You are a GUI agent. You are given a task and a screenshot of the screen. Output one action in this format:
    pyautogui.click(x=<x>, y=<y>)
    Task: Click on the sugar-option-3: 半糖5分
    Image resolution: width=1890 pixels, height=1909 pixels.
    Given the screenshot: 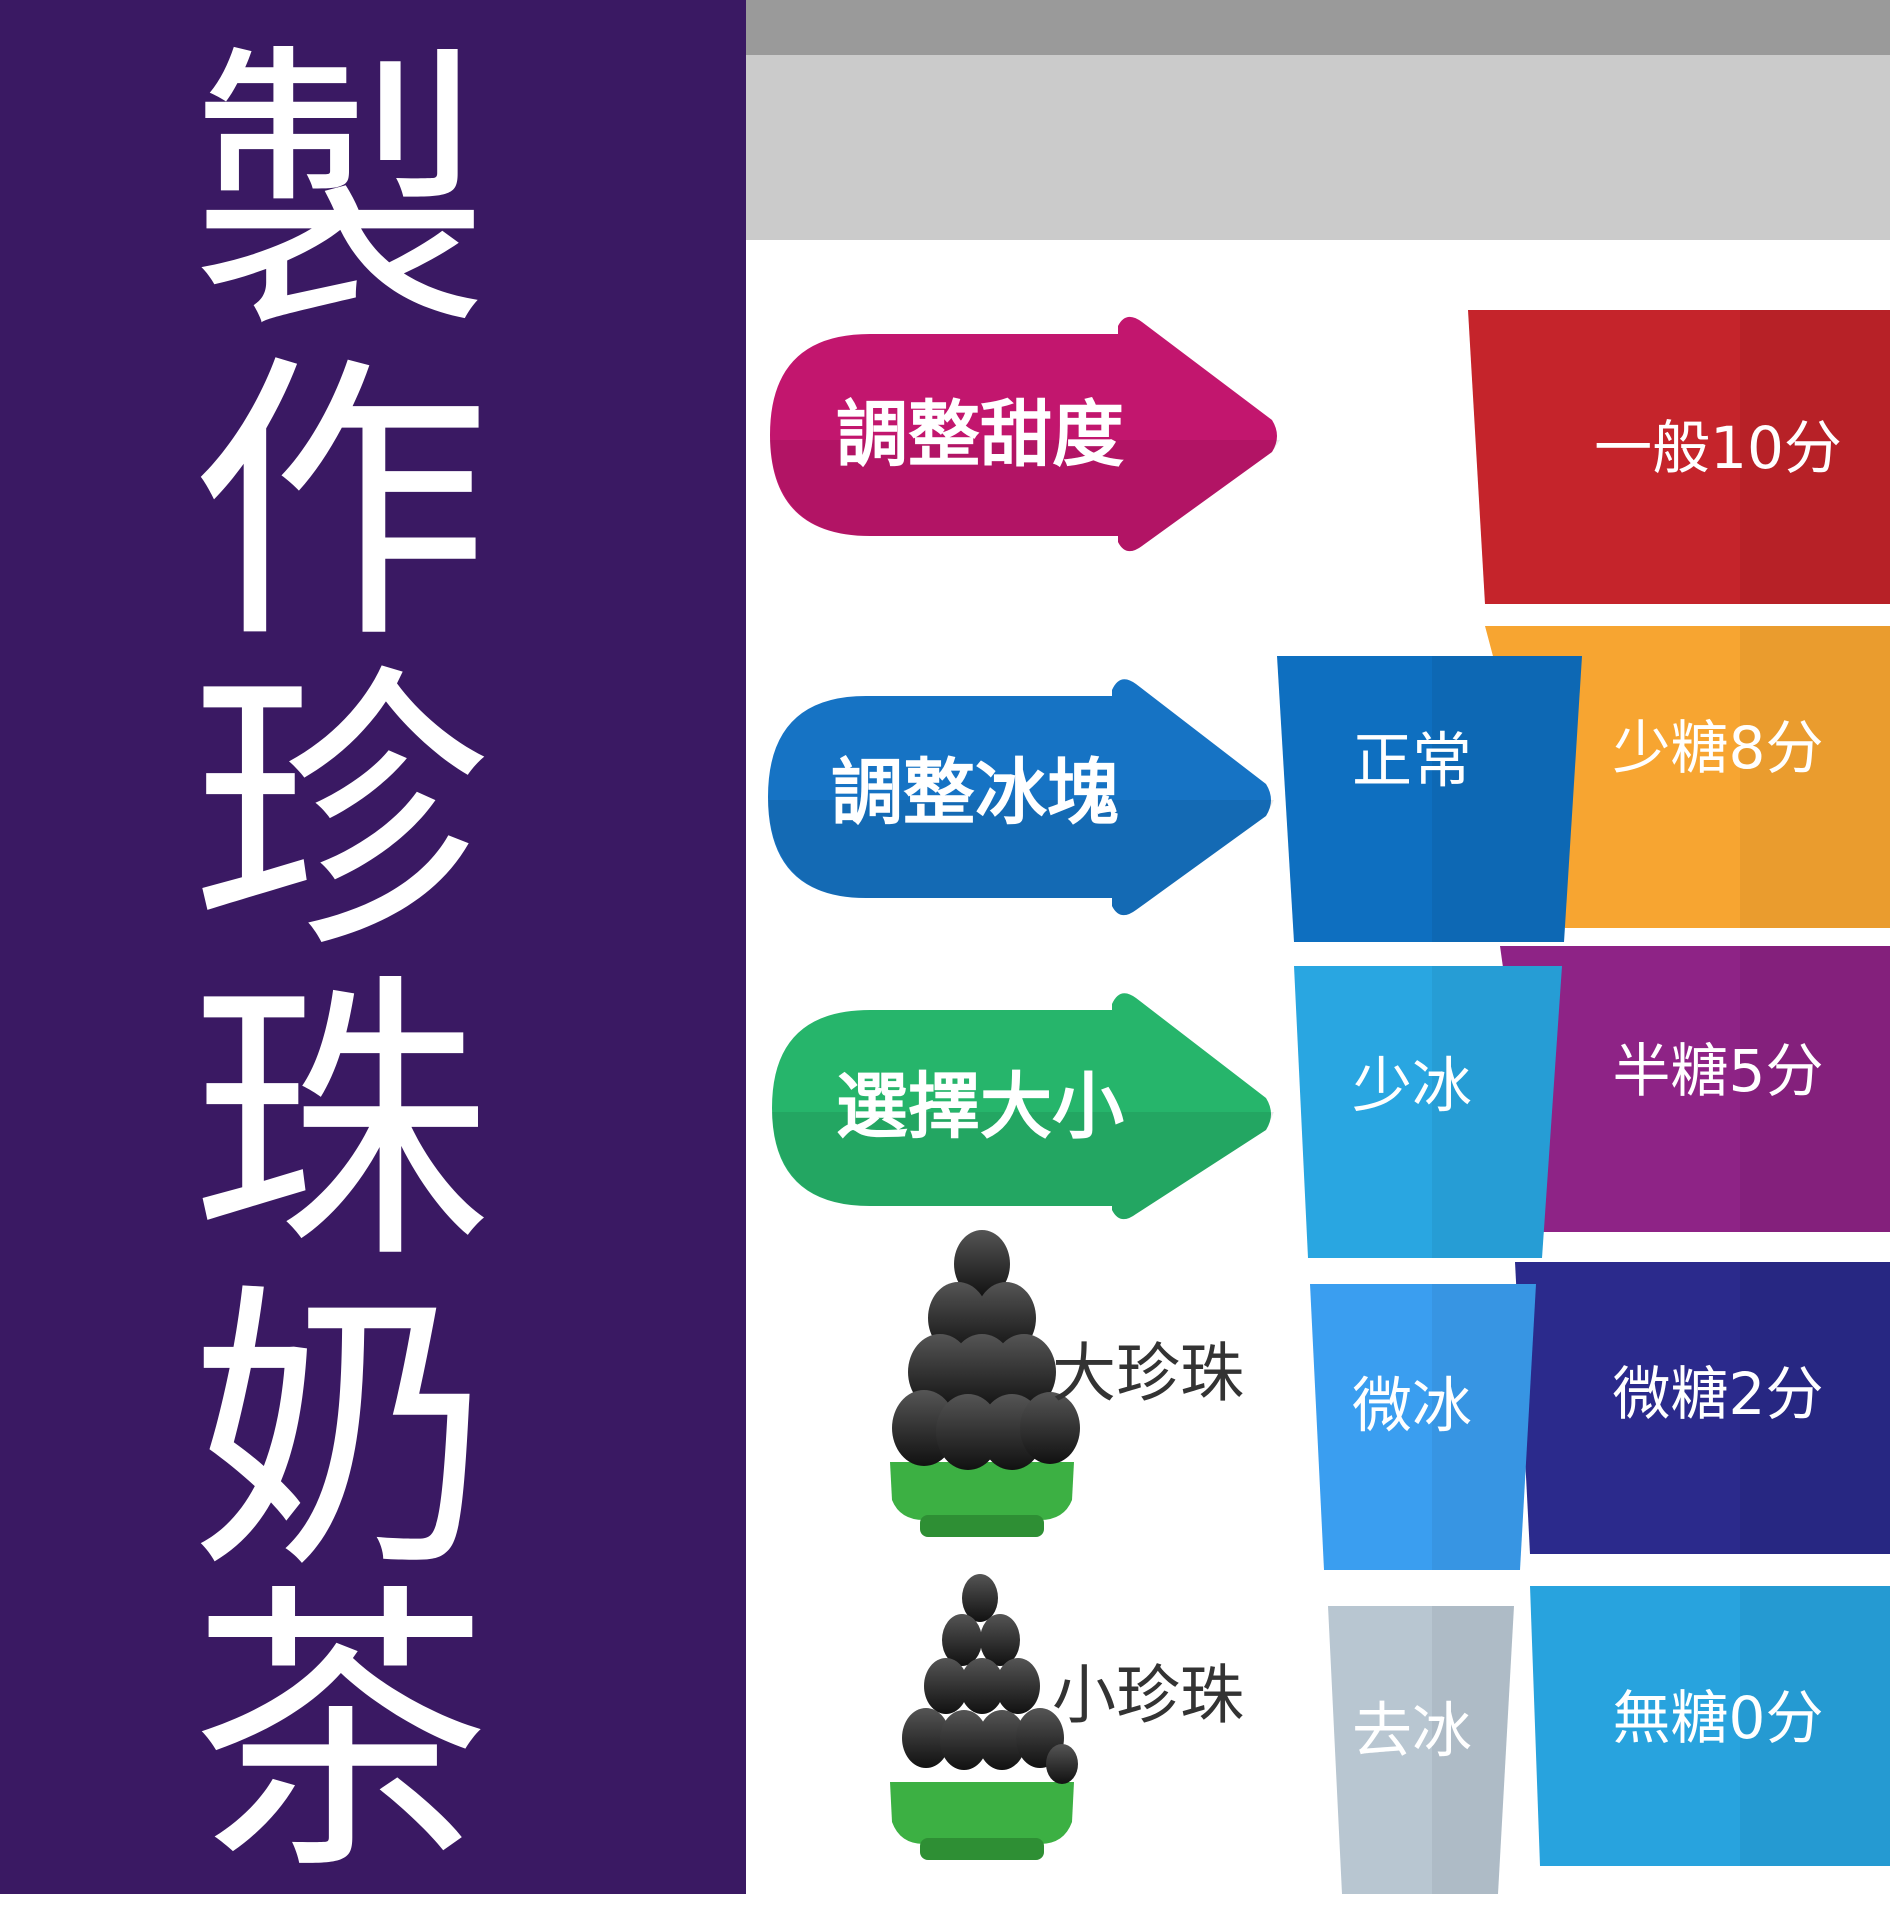 What is the action you would take?
    pyautogui.click(x=1695, y=1089)
    